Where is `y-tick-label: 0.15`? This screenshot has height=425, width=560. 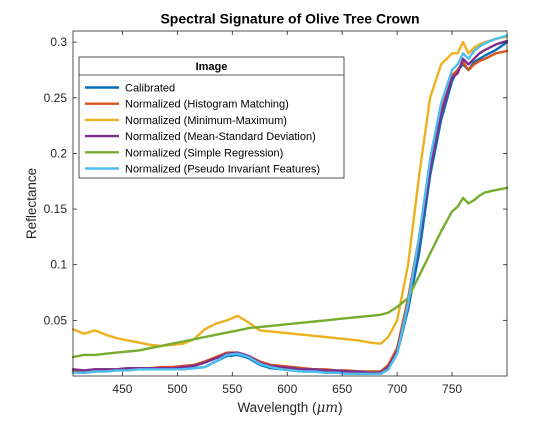
y-tick-label: 0.15 is located at coordinates (56, 209).